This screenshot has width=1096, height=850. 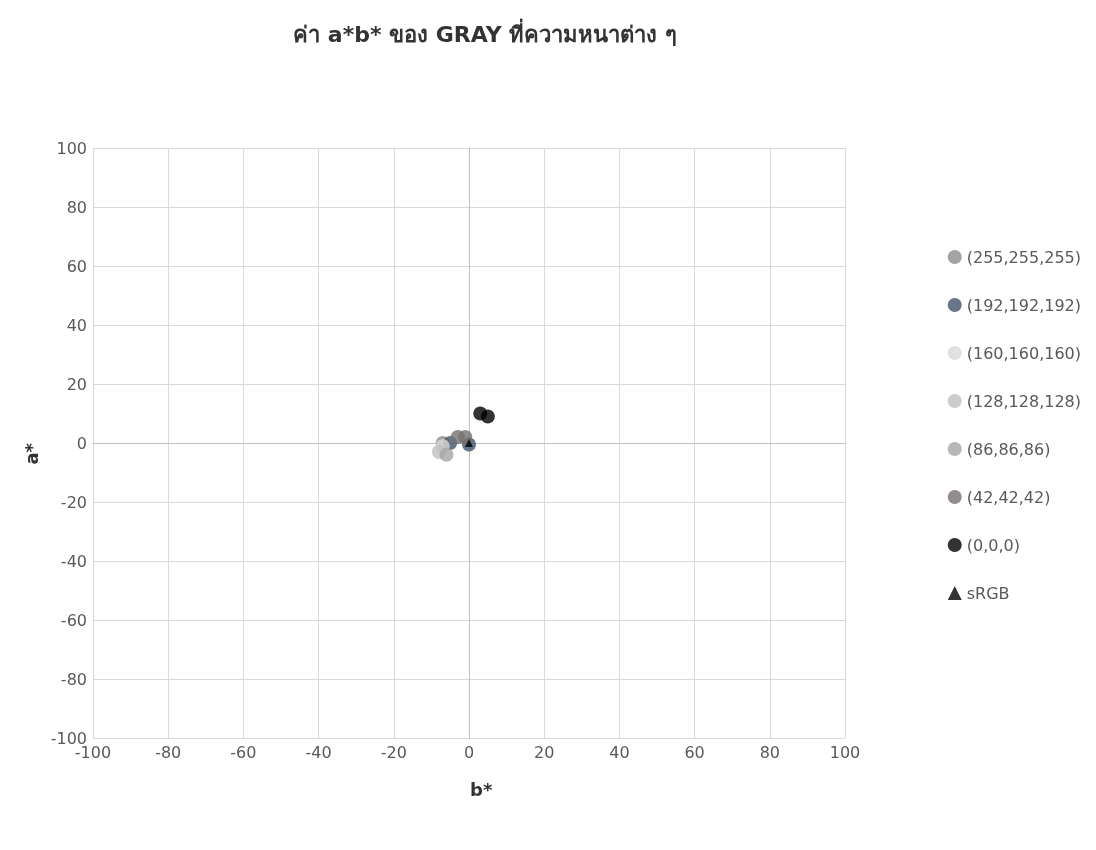 I want to click on x-tick-label: -80, so click(x=168, y=752).